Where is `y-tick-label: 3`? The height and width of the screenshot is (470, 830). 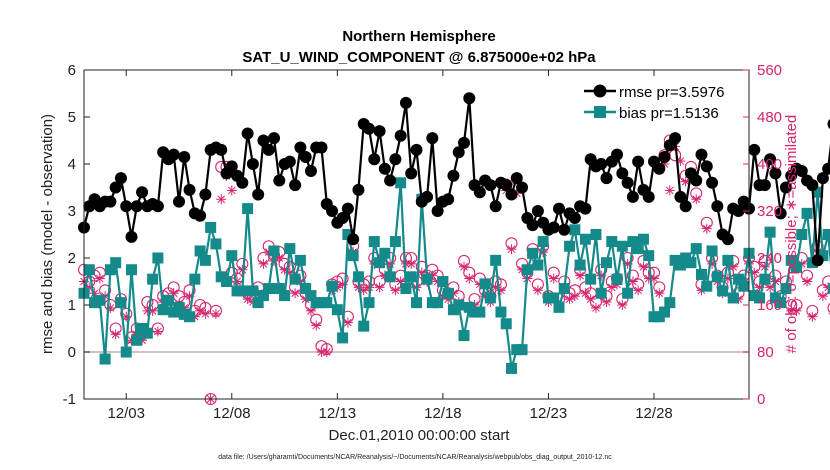 y-tick-label: 3 is located at coordinates (72, 211).